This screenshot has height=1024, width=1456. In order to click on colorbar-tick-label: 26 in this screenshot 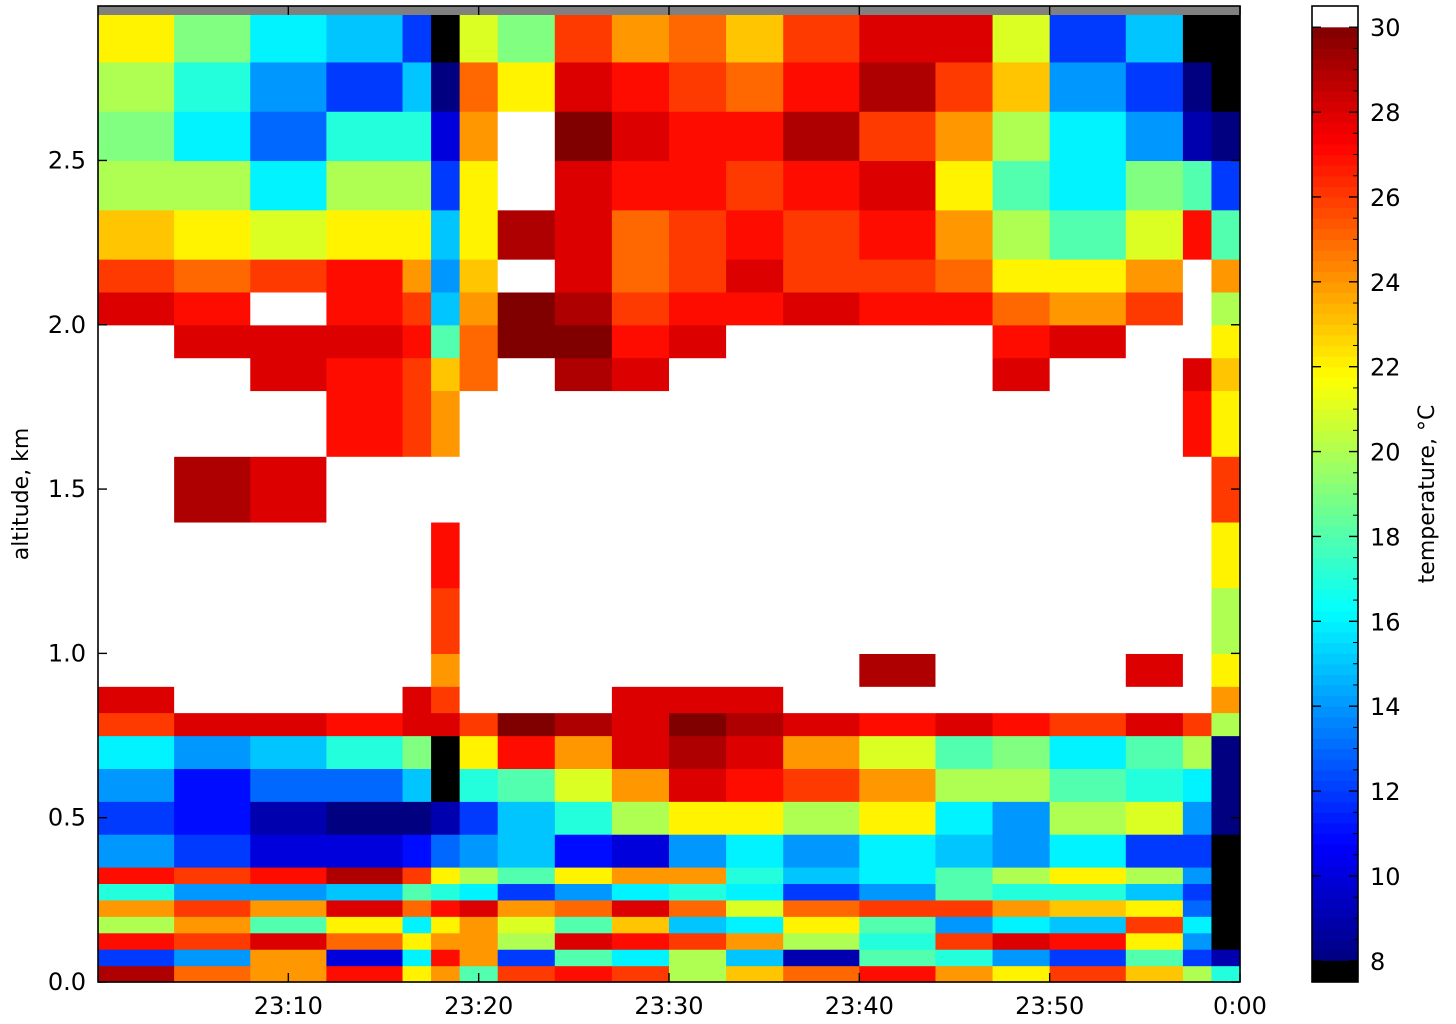, I will do `click(1385, 198)`.